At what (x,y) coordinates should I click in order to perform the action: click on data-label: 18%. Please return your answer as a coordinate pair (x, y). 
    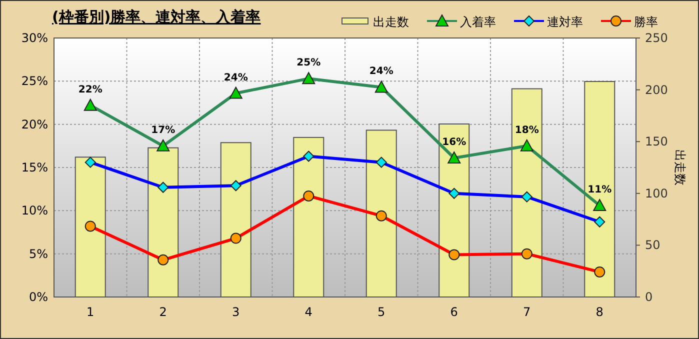
    Looking at the image, I should click on (526, 130).